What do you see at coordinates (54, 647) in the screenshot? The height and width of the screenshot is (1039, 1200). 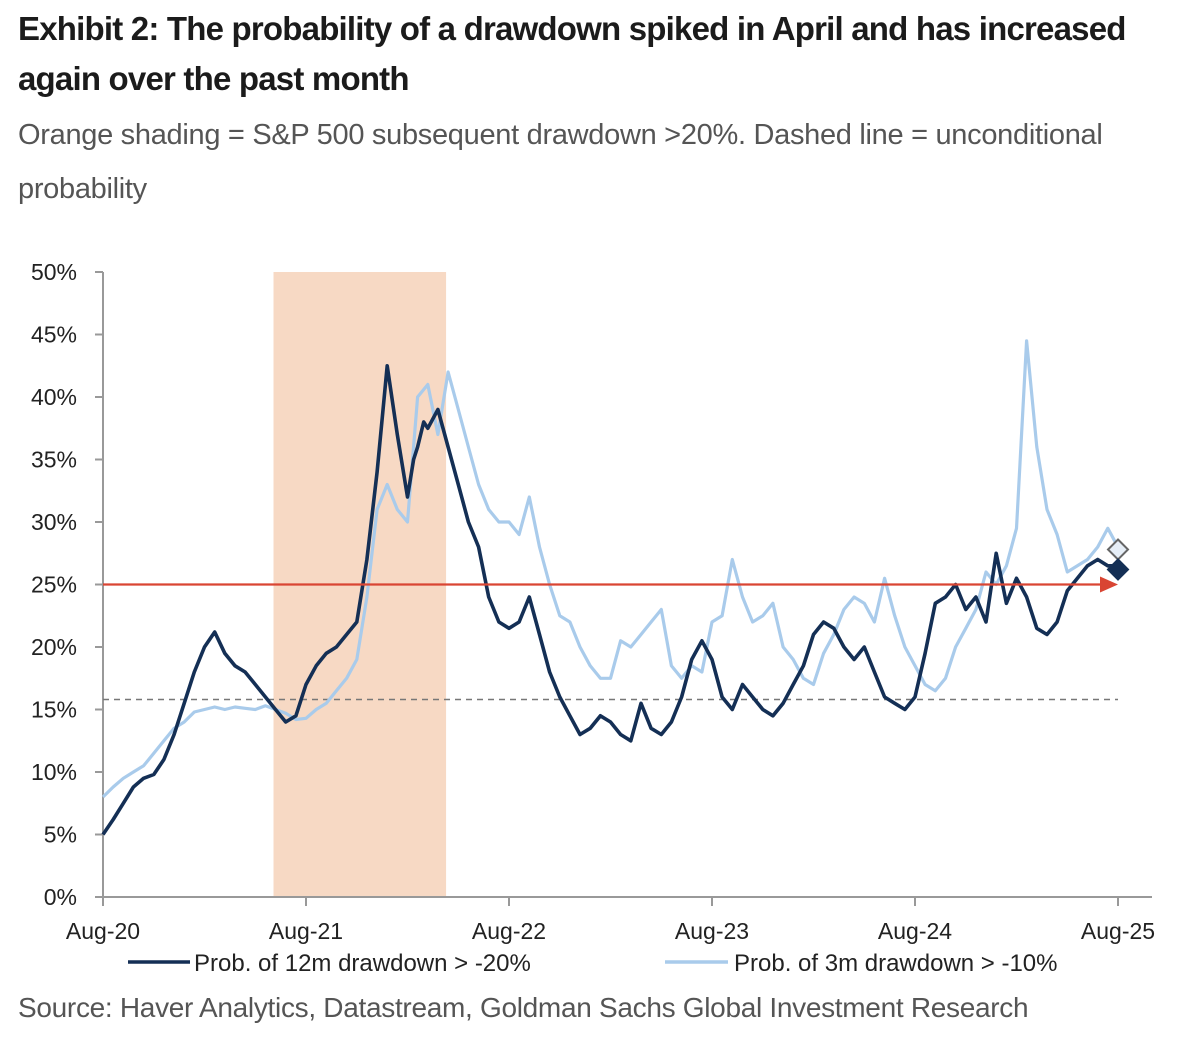 I see `y-tick-label: 20%` at bounding box center [54, 647].